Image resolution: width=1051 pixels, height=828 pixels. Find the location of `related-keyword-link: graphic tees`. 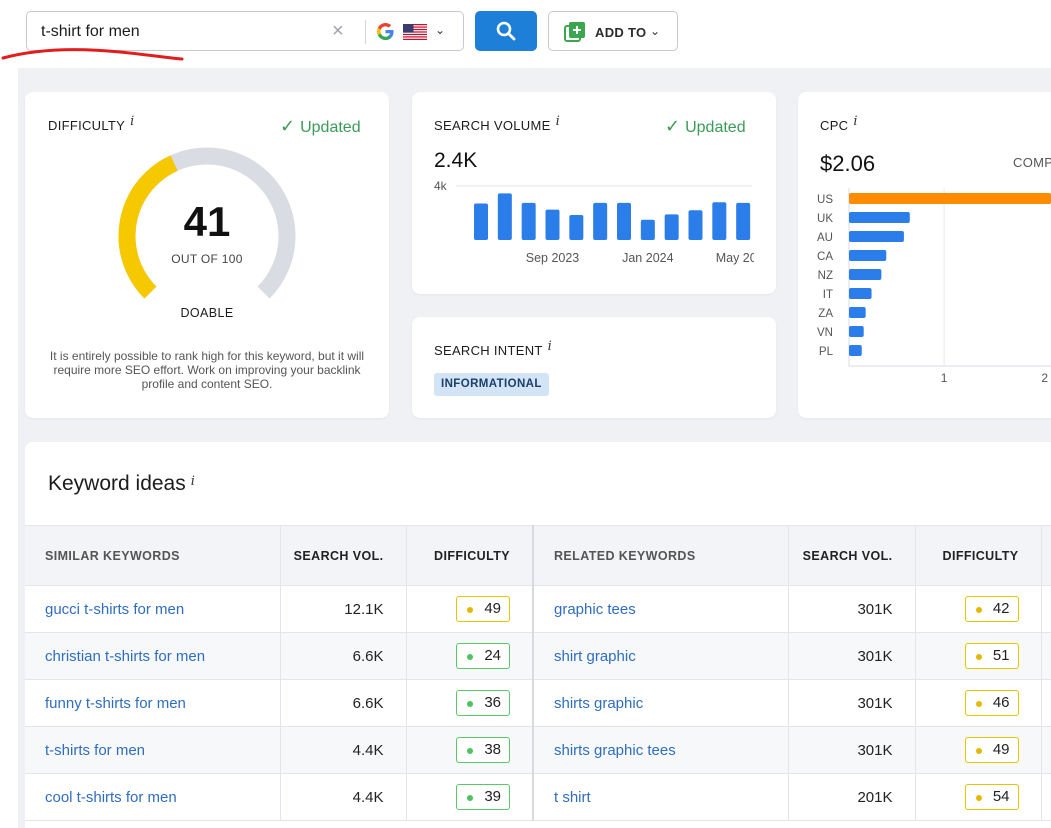

related-keyword-link: graphic tees is located at coordinates (595, 609).